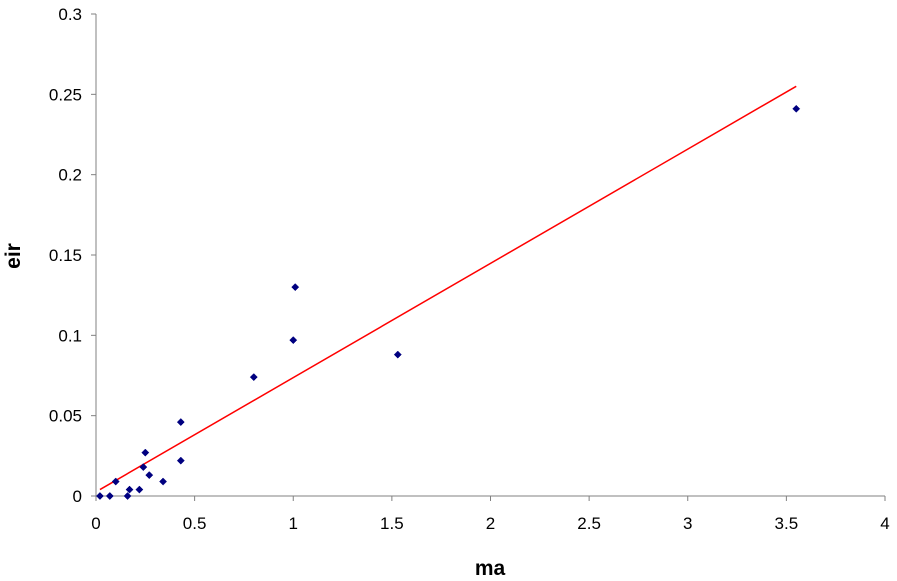  I want to click on y-tick-label: 0.25, so click(65, 94).